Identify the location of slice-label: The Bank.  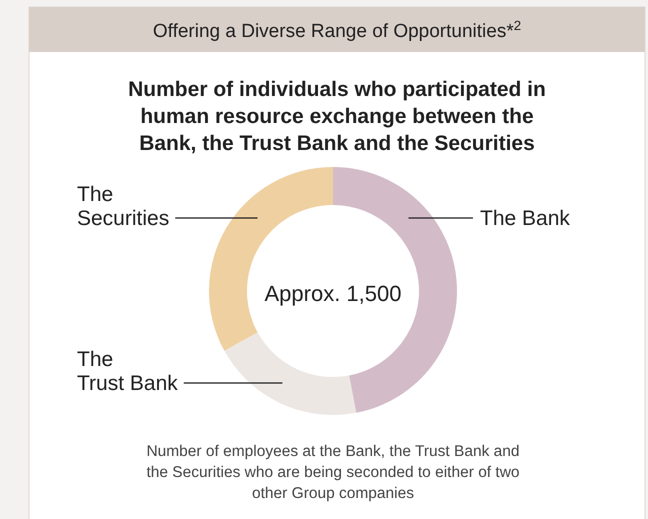
(525, 218).